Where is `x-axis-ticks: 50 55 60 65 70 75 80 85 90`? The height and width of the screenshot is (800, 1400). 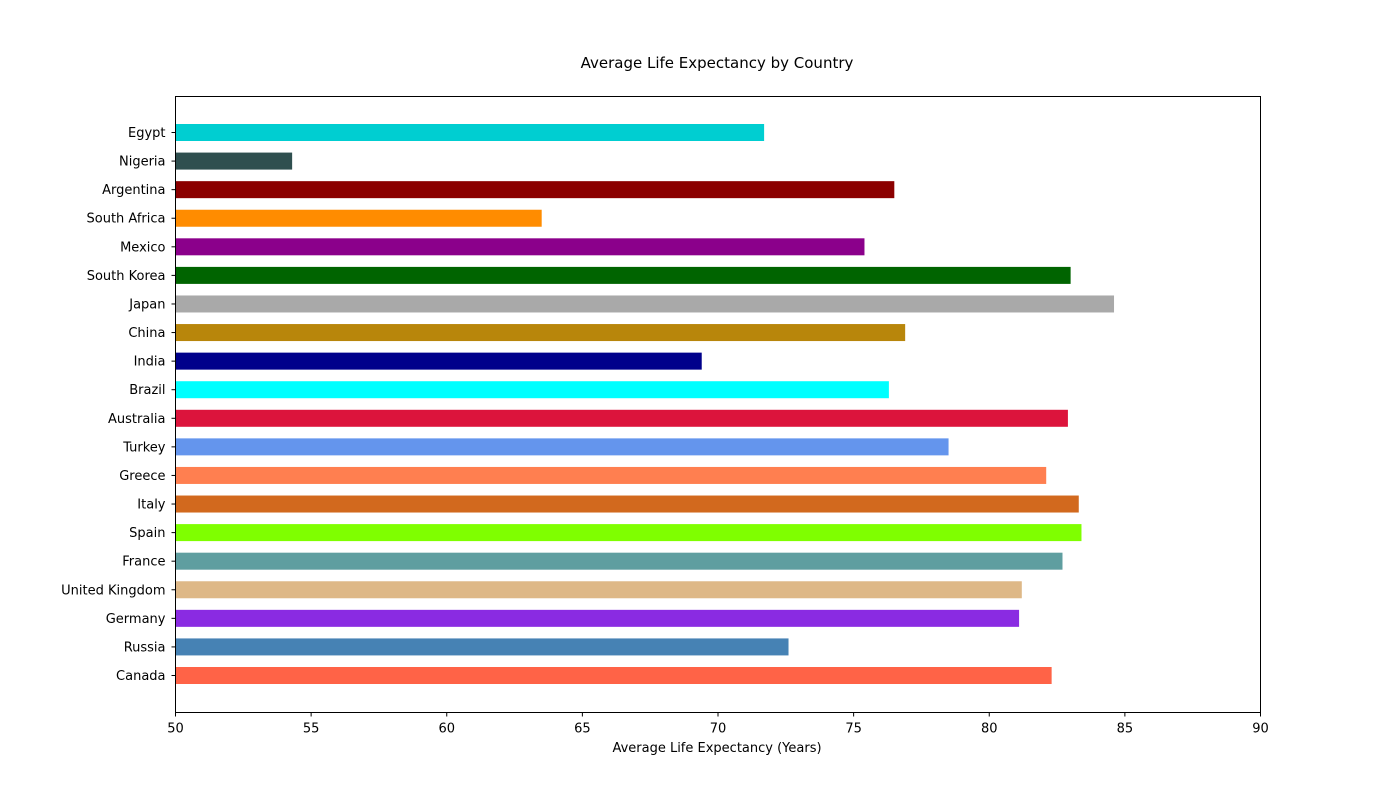 x-axis-ticks: 50 55 60 65 70 75 80 85 90 is located at coordinates (718, 724).